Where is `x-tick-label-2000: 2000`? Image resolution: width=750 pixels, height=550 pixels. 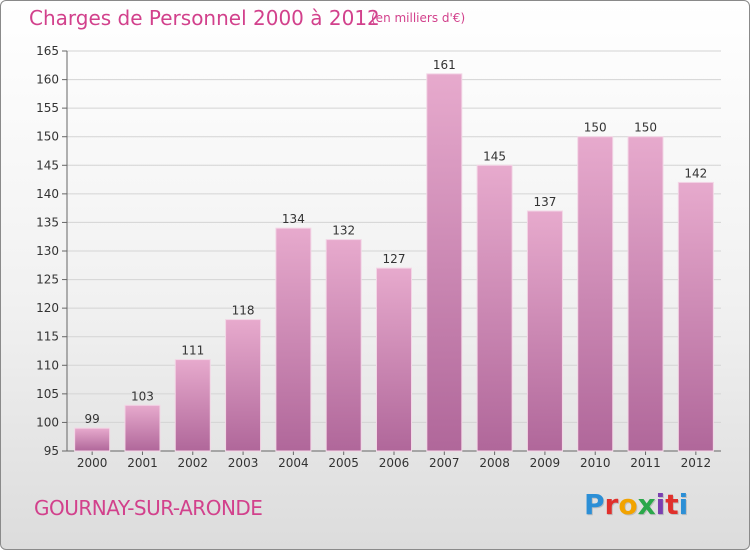
x-tick-label-2000: 2000 is located at coordinates (92, 463).